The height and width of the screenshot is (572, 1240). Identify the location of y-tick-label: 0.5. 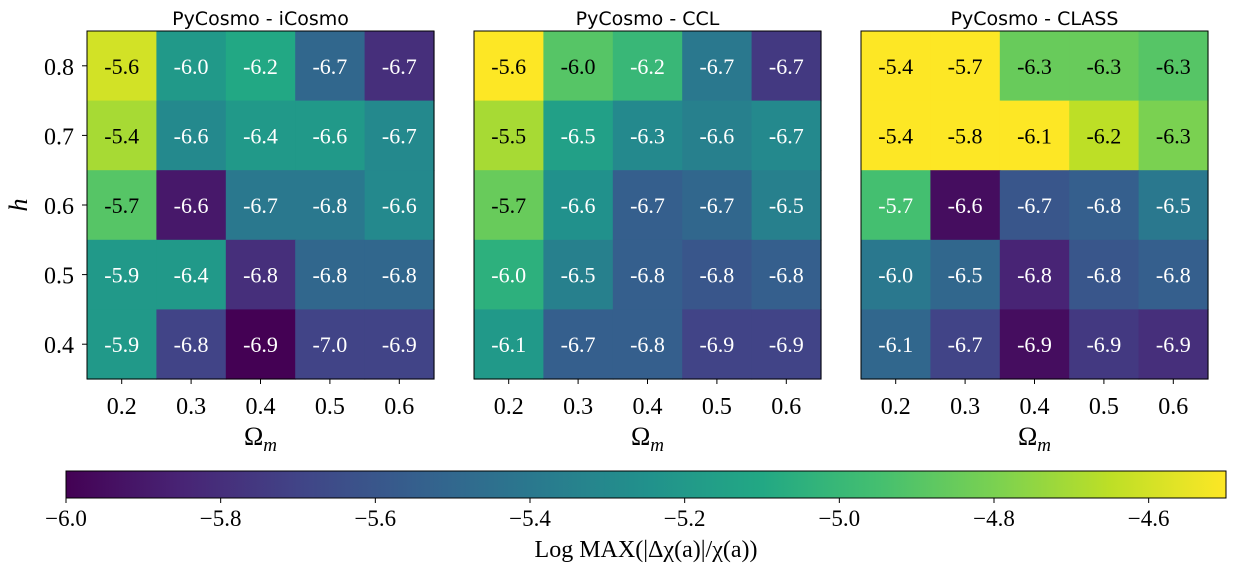
(59, 277).